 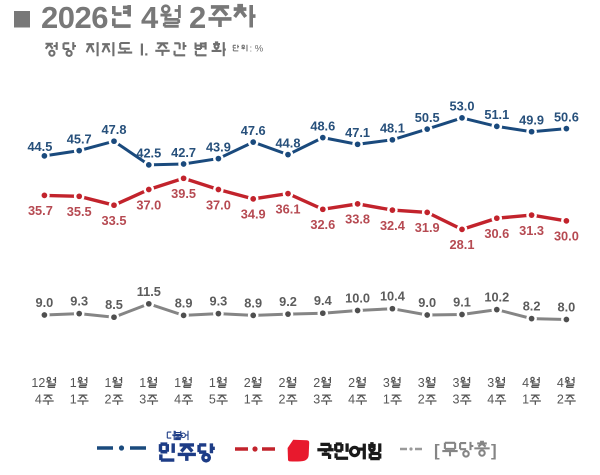 I want to click on svg-text: 30.0, so click(x=566, y=236).